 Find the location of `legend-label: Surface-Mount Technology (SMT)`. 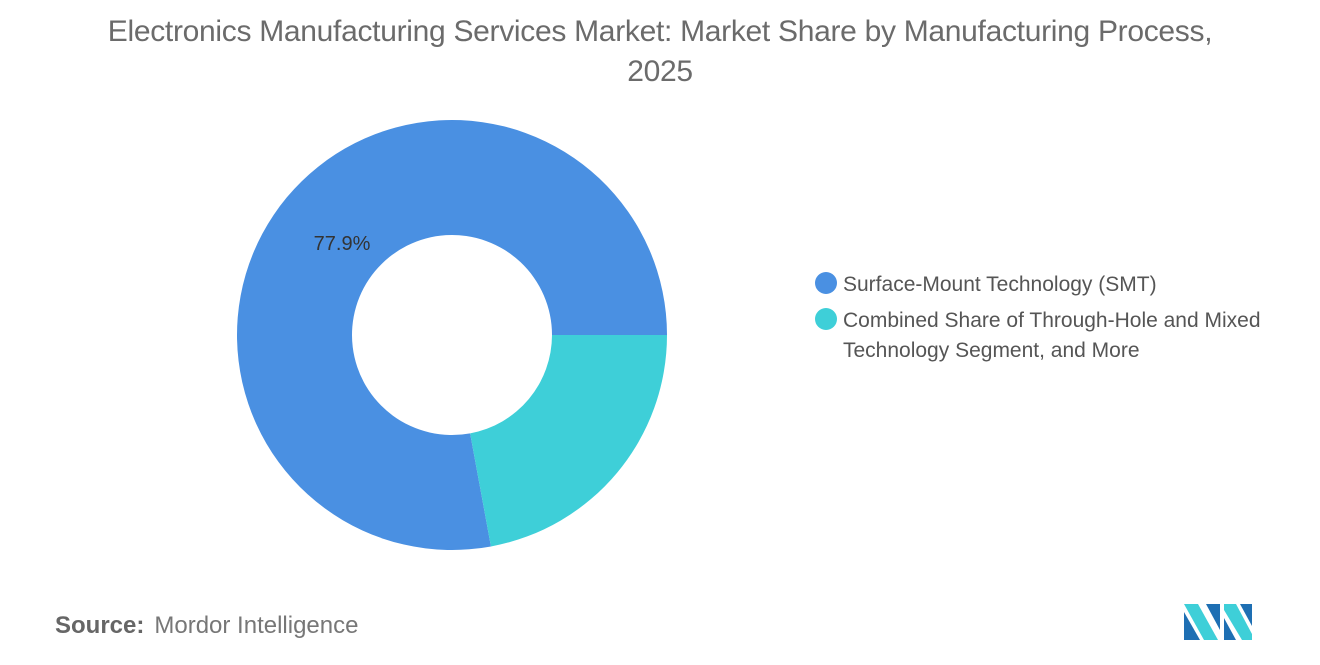

legend-label: Surface-Mount Technology (SMT) is located at coordinates (1000, 284).